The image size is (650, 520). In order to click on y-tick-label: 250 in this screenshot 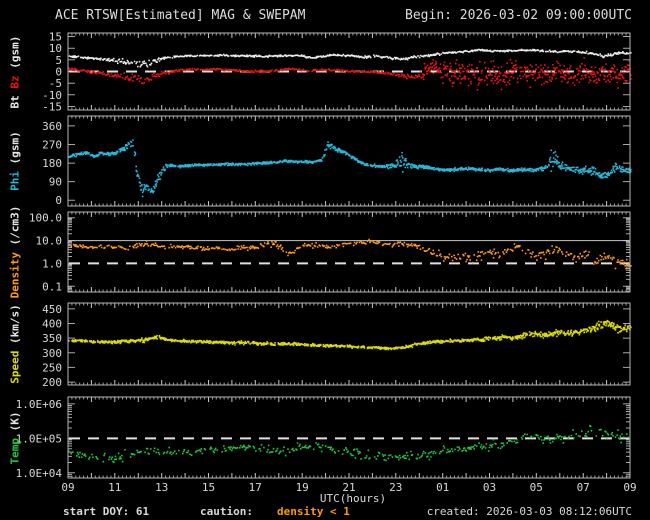, I will do `click(52, 367)`.